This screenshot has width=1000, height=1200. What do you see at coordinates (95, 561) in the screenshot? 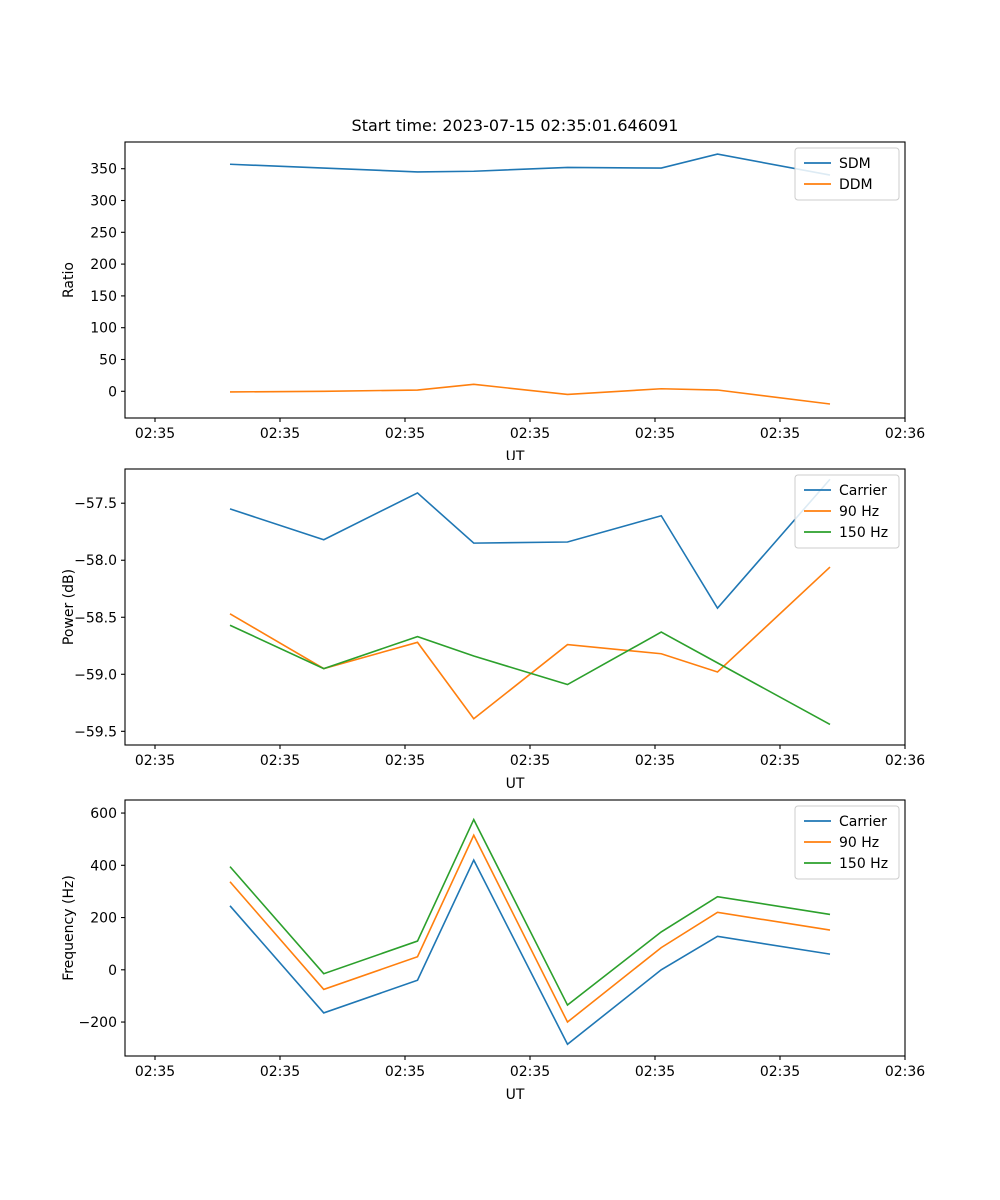
I see `y-tick-label: −58.0` at bounding box center [95, 561].